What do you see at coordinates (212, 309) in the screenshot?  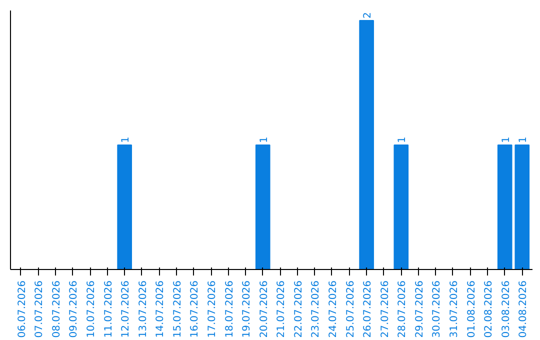 I see `x-tick-label: 17.07.2026` at bounding box center [212, 309].